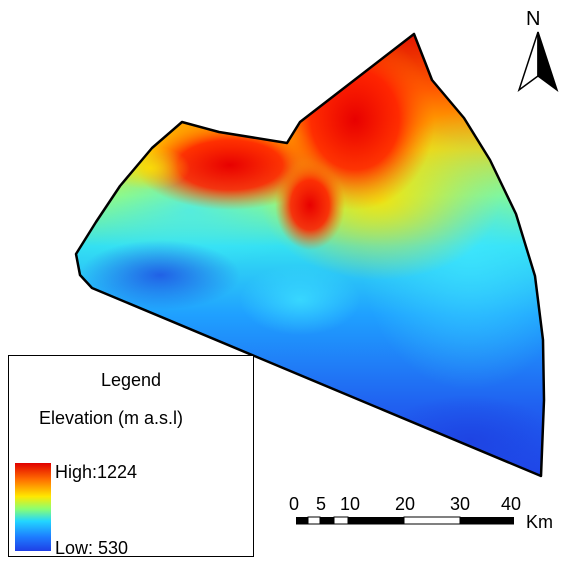 Image resolution: width=566 pixels, height=562 pixels. I want to click on elevation-color-ramp, so click(33, 507).